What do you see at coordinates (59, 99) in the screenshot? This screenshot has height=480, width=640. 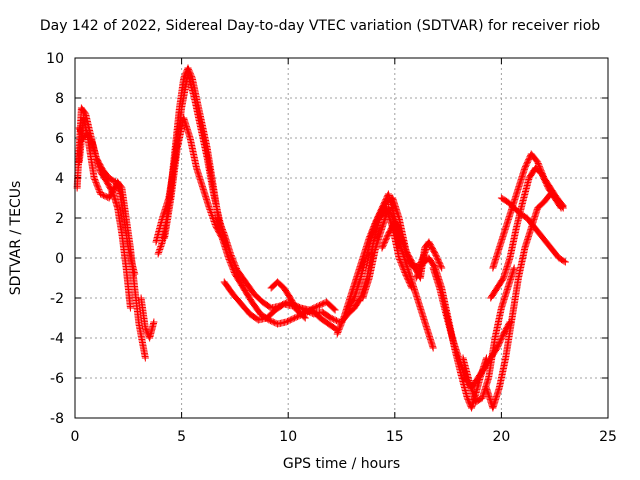 I see `y-tick-label: 8` at bounding box center [59, 99].